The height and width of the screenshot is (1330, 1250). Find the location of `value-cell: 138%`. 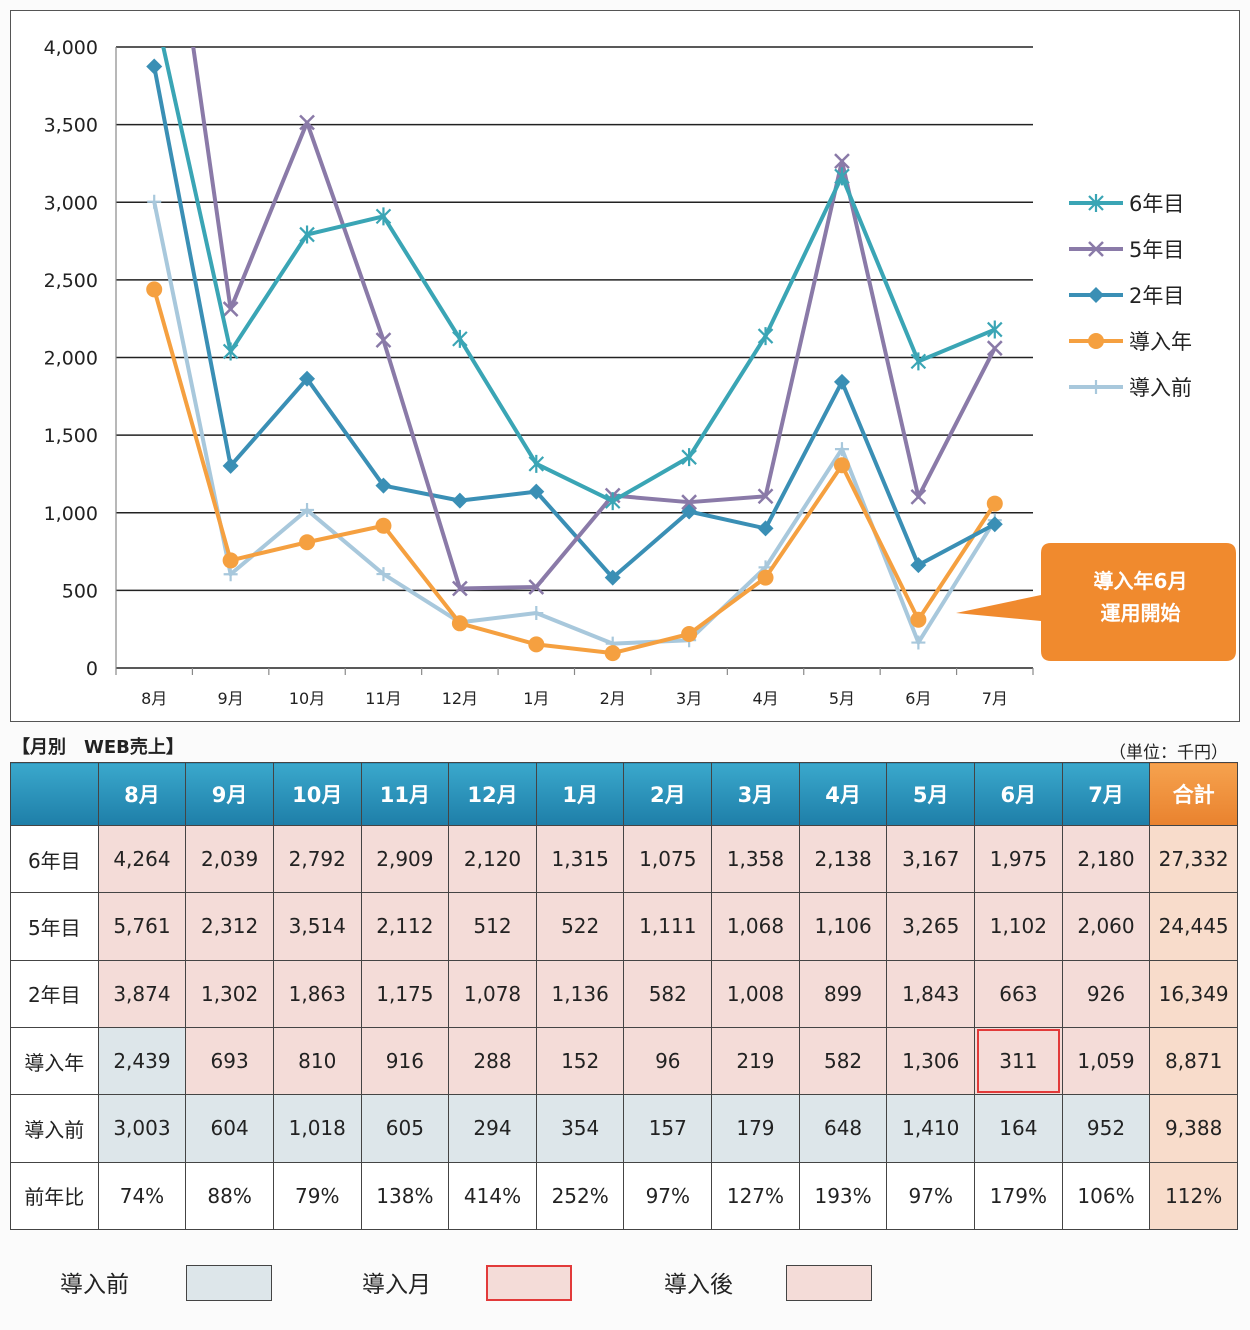

value-cell: 138% is located at coordinates (405, 1196).